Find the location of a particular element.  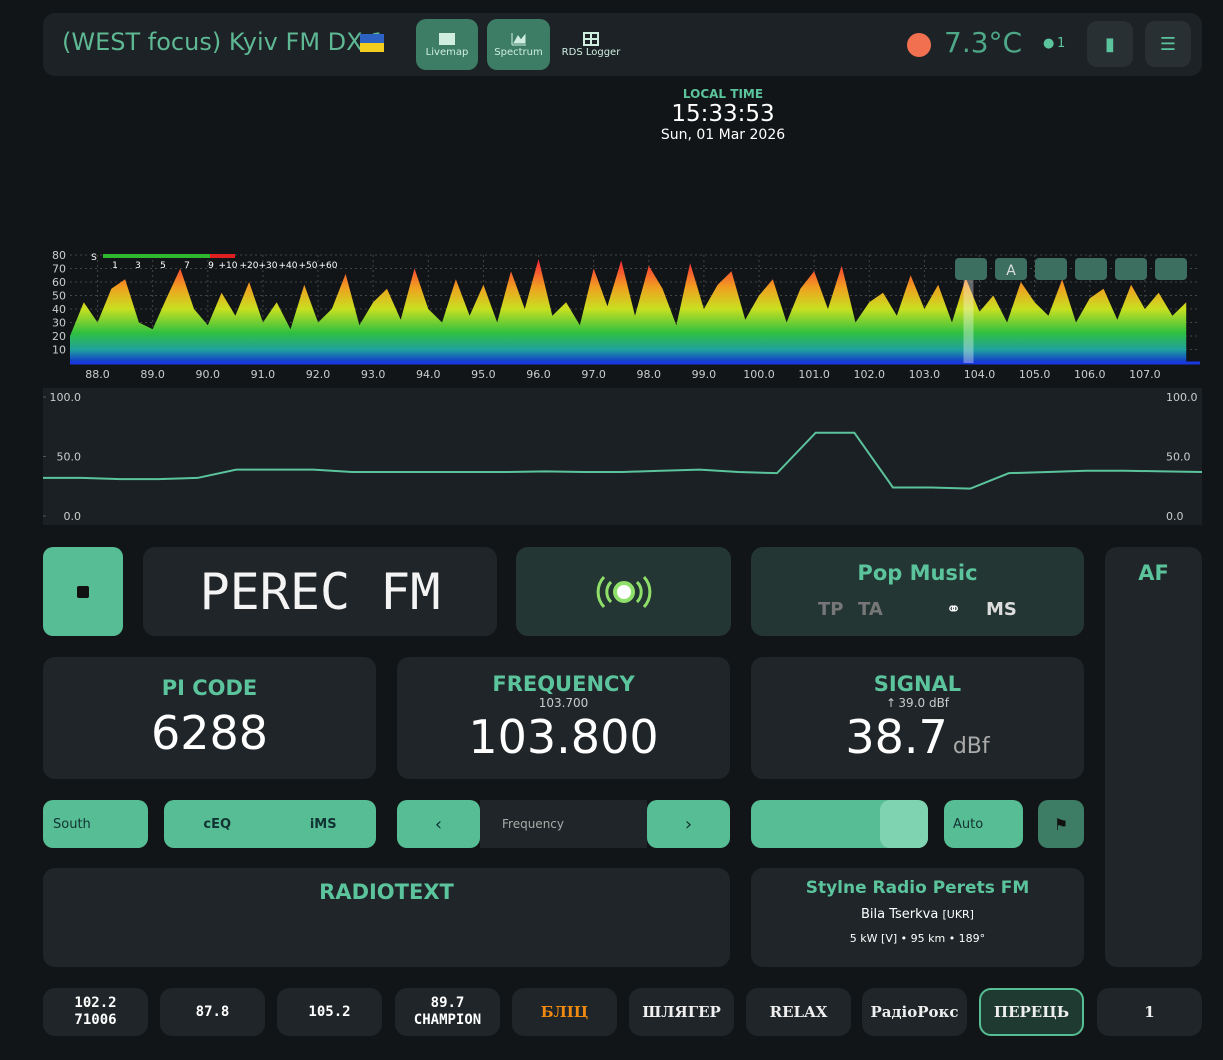

y-tick-label: 80 is located at coordinates (59, 255).